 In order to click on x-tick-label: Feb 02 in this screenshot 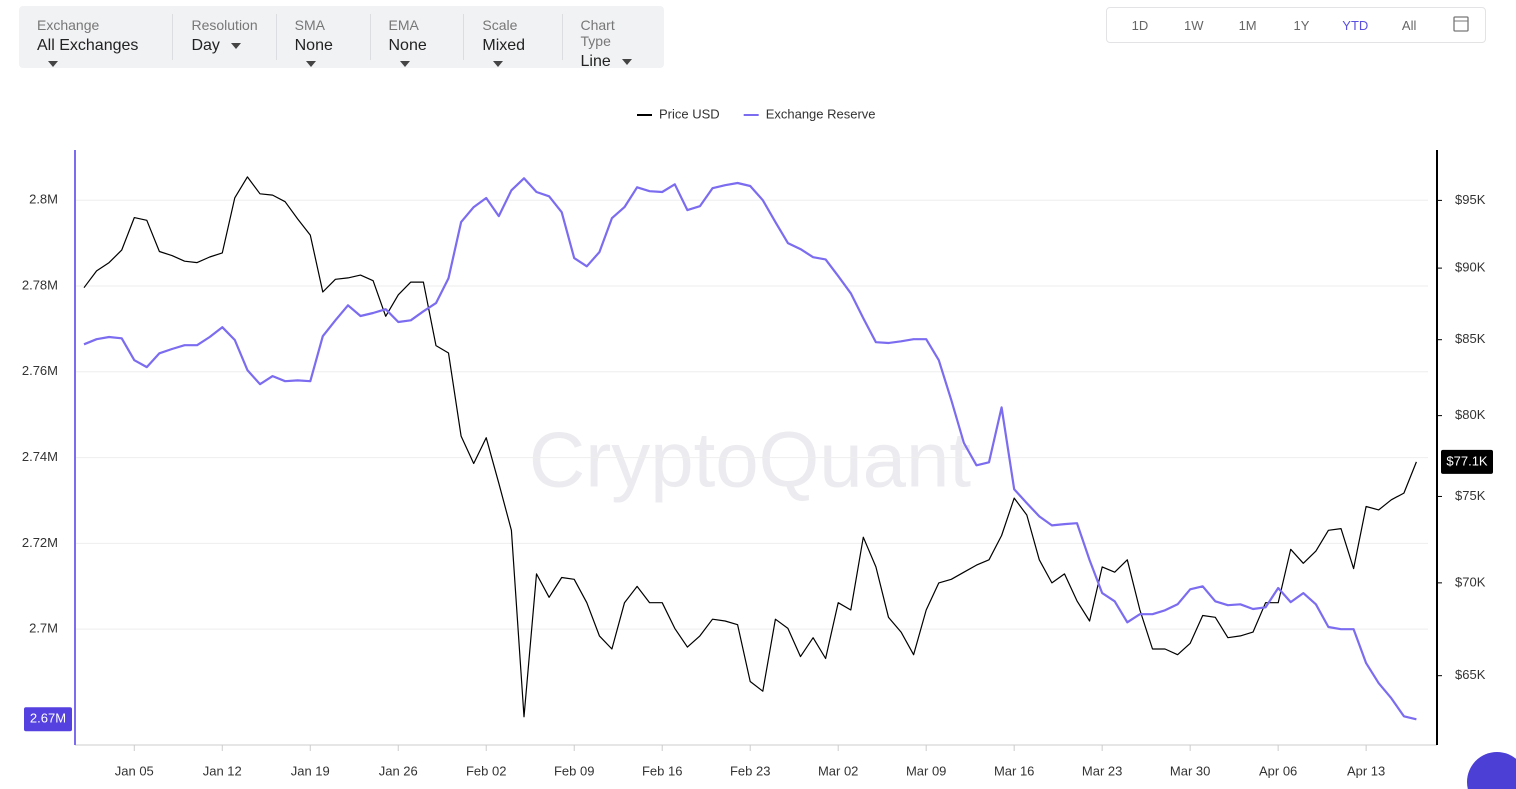, I will do `click(486, 770)`.